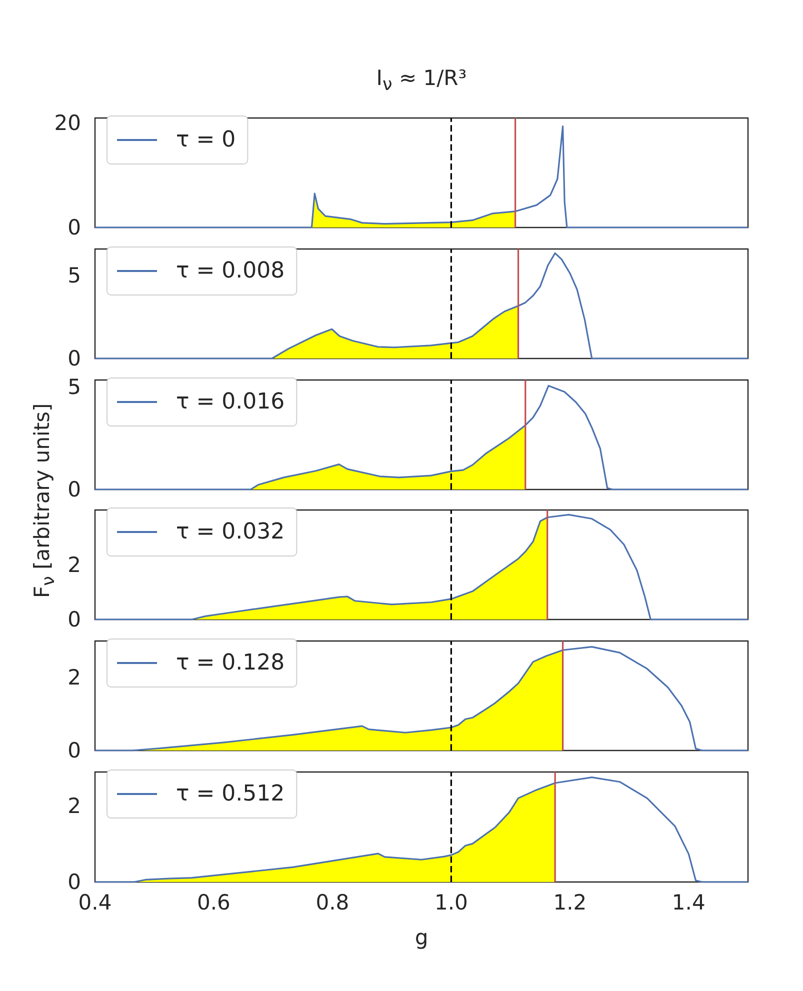  I want to click on chart-title: I$_{ν}$ ≈ 1/R³, so click(421, 81).